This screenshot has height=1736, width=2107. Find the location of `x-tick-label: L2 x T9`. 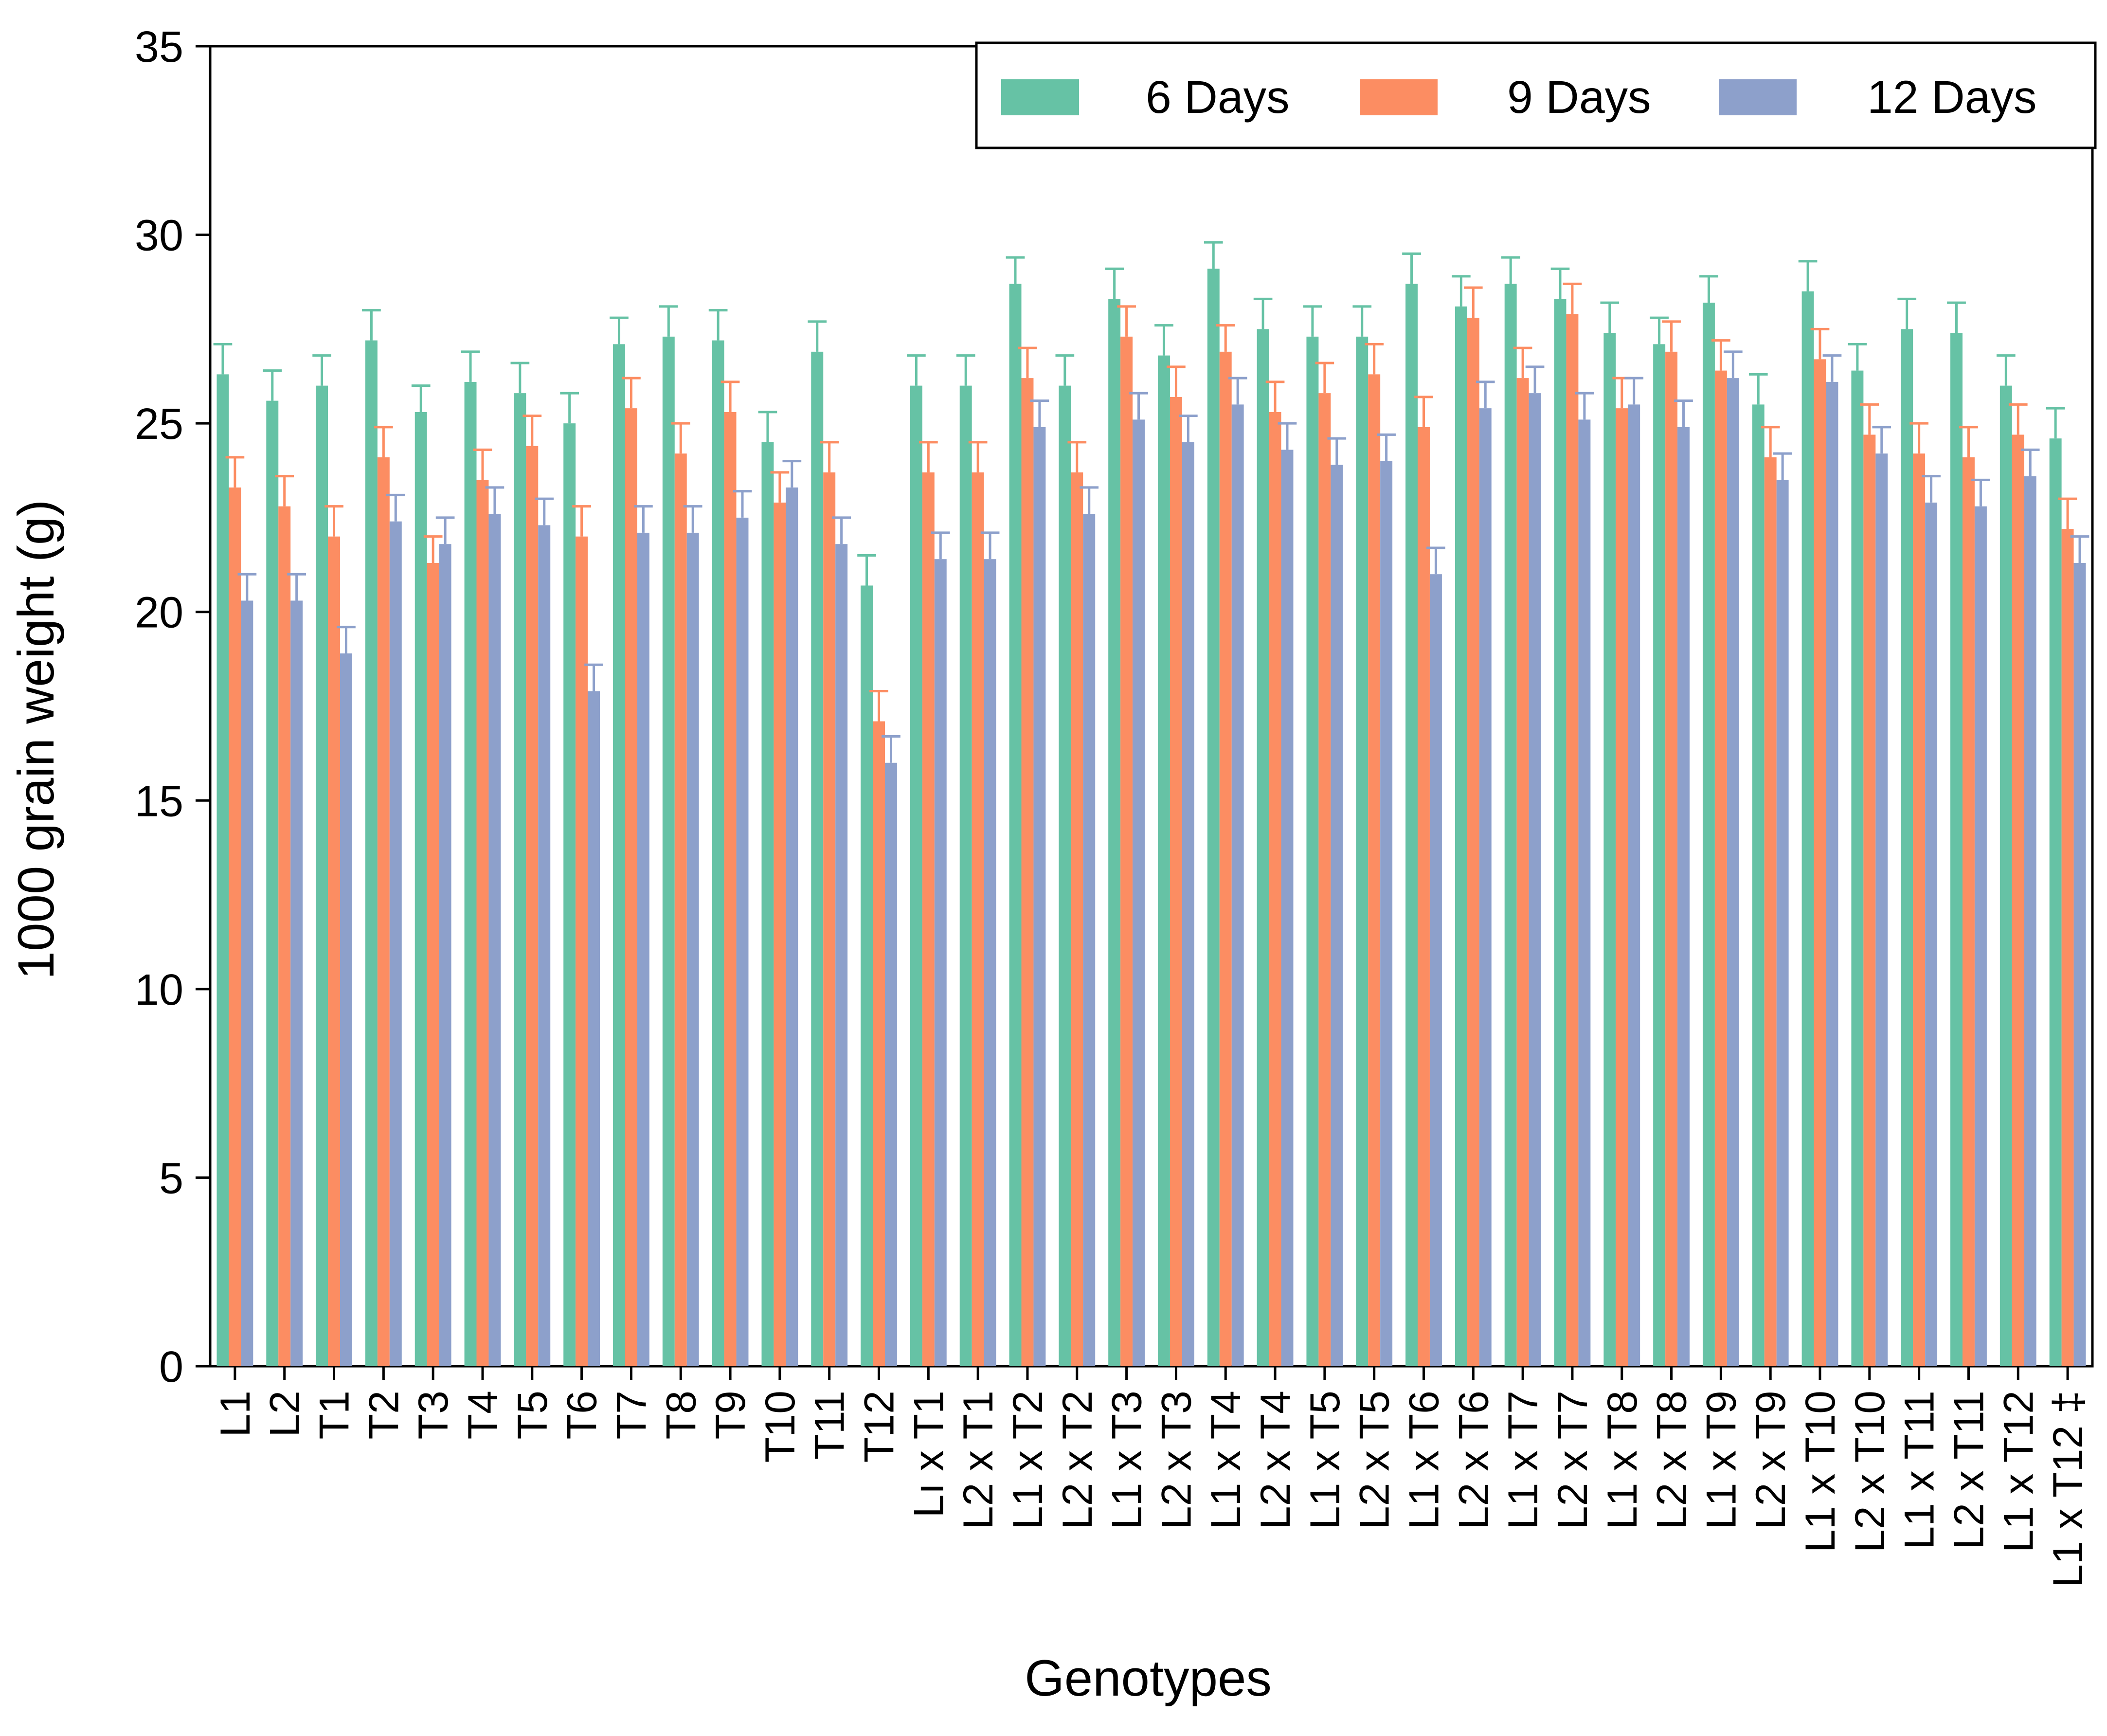

x-tick-label: L2 x T9 is located at coordinates (1770, 1460).